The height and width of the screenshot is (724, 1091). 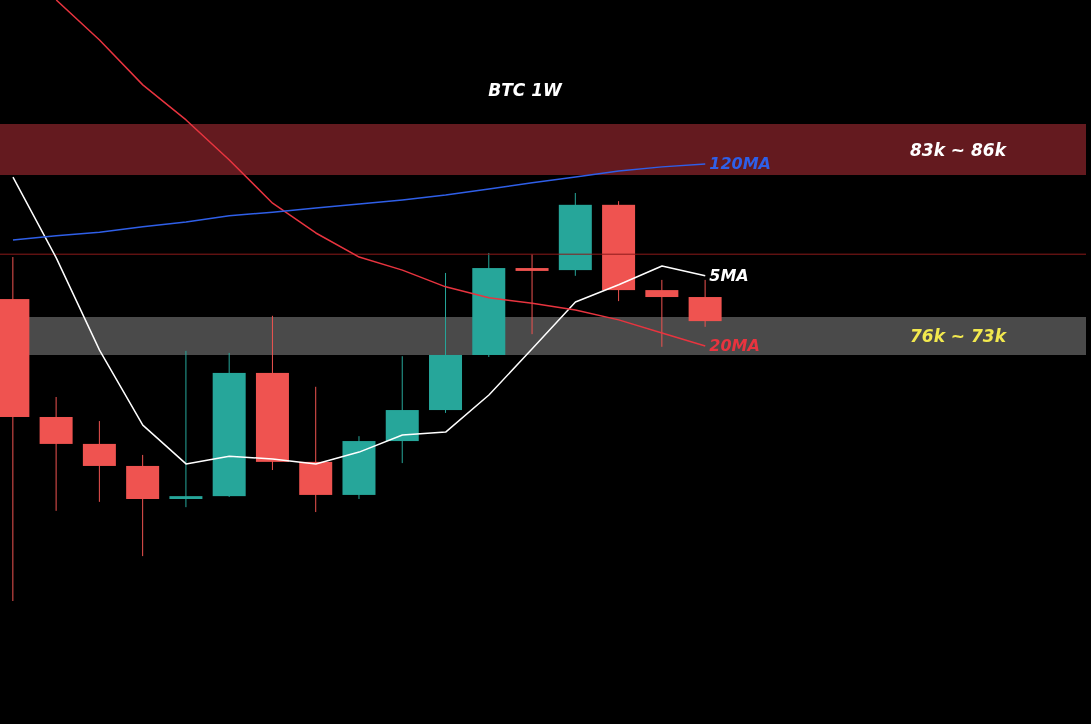 I want to click on band-label: 83k ~ 86k, so click(x=958, y=149).